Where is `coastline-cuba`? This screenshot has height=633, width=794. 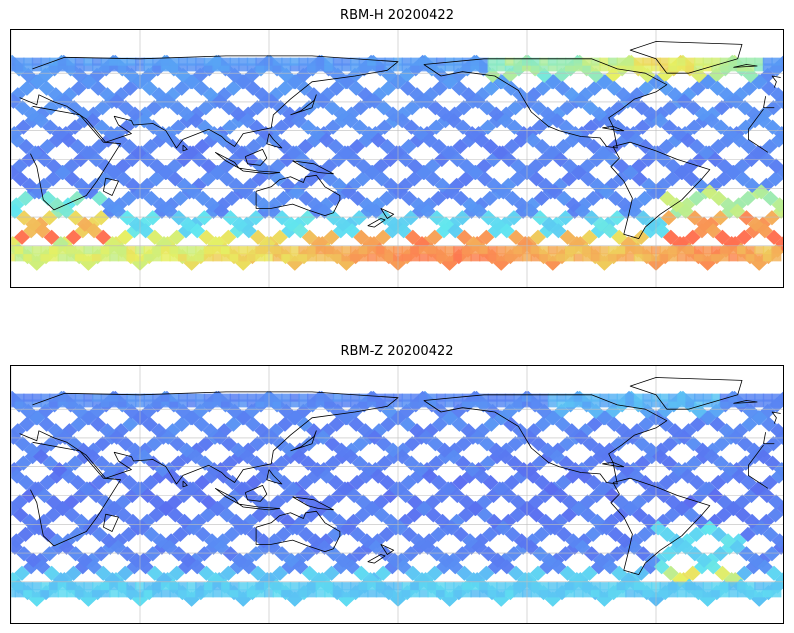 coastline-cuba is located at coordinates (613, 129).